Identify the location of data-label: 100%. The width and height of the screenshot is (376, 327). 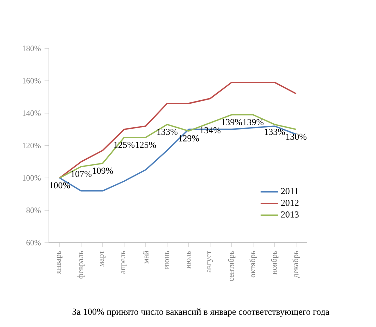
(60, 185).